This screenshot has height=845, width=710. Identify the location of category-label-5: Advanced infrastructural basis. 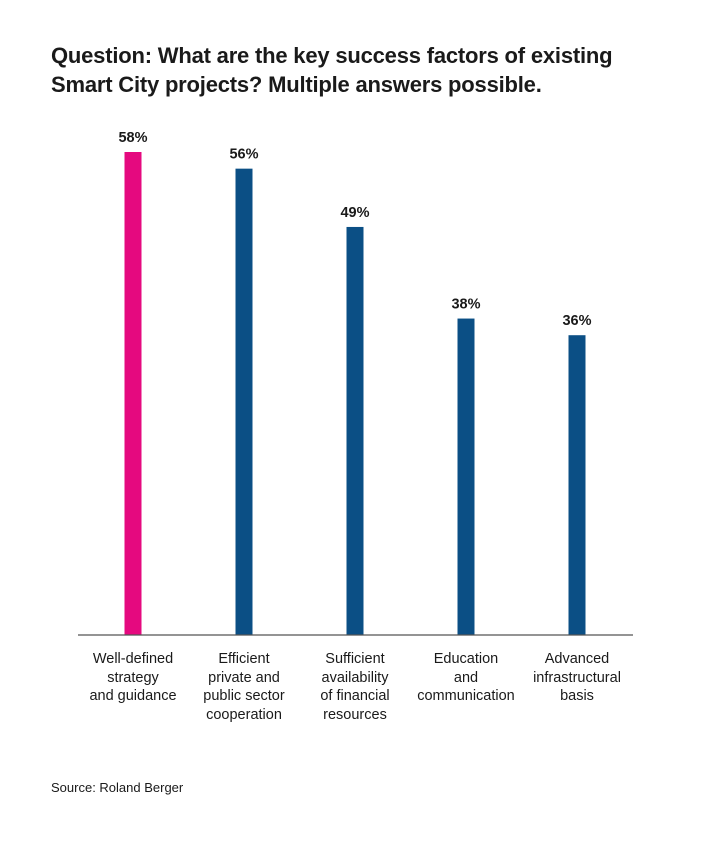
(577, 677).